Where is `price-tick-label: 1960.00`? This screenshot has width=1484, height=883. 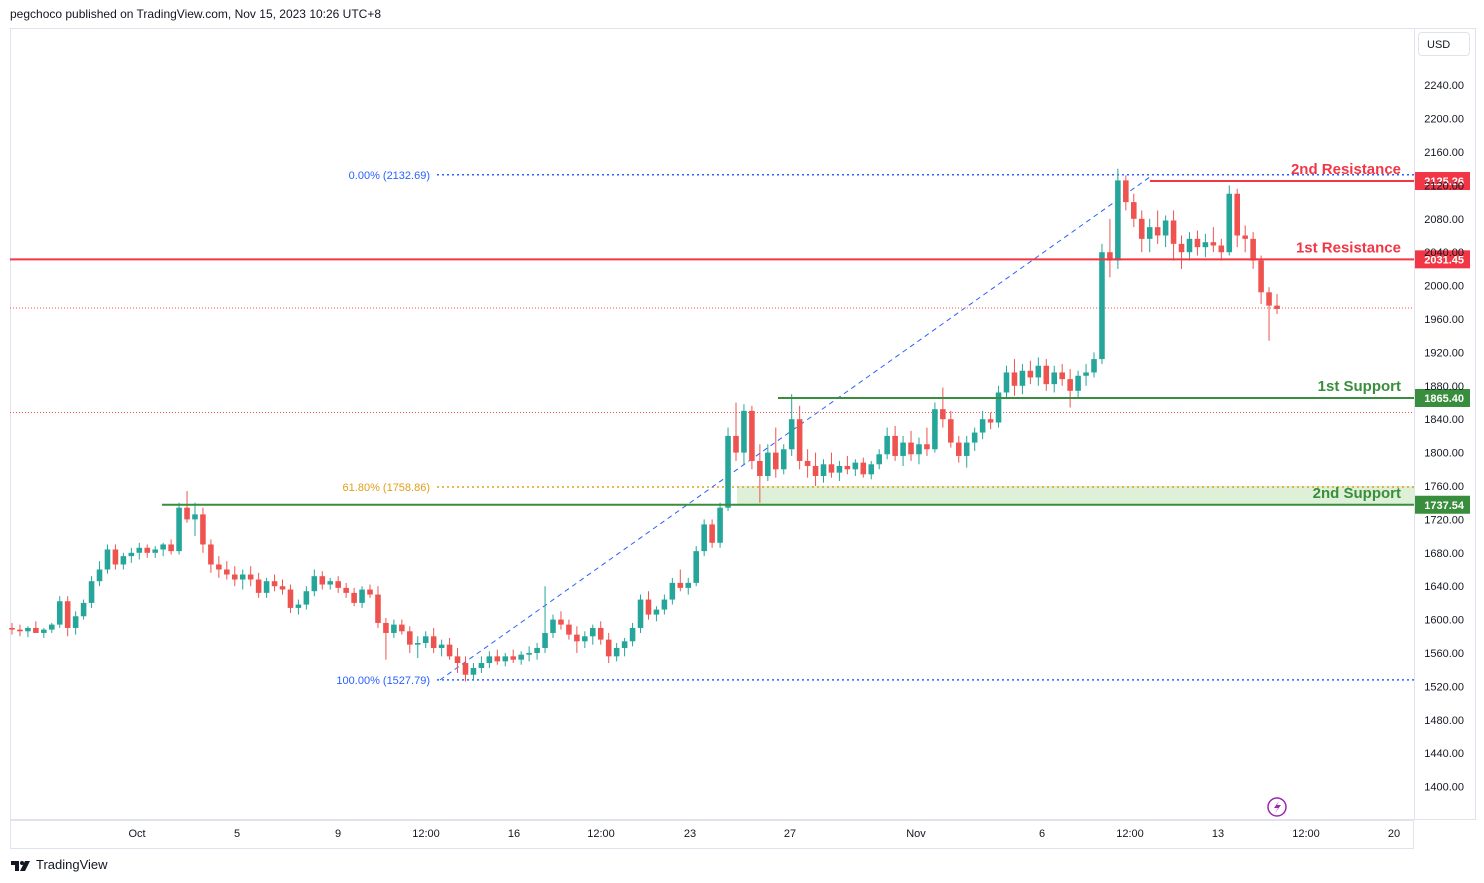
price-tick-label: 1960.00 is located at coordinates (1444, 320).